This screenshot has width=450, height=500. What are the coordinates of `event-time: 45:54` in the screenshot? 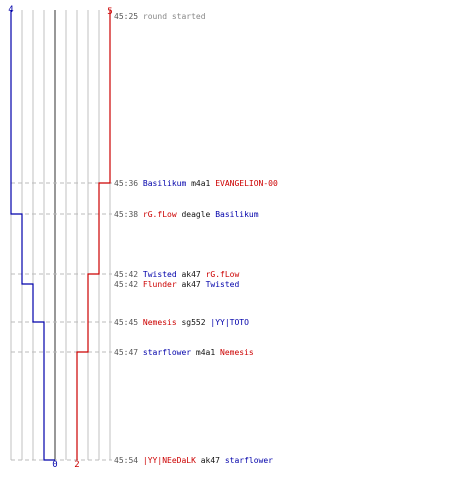 It's located at (126, 460).